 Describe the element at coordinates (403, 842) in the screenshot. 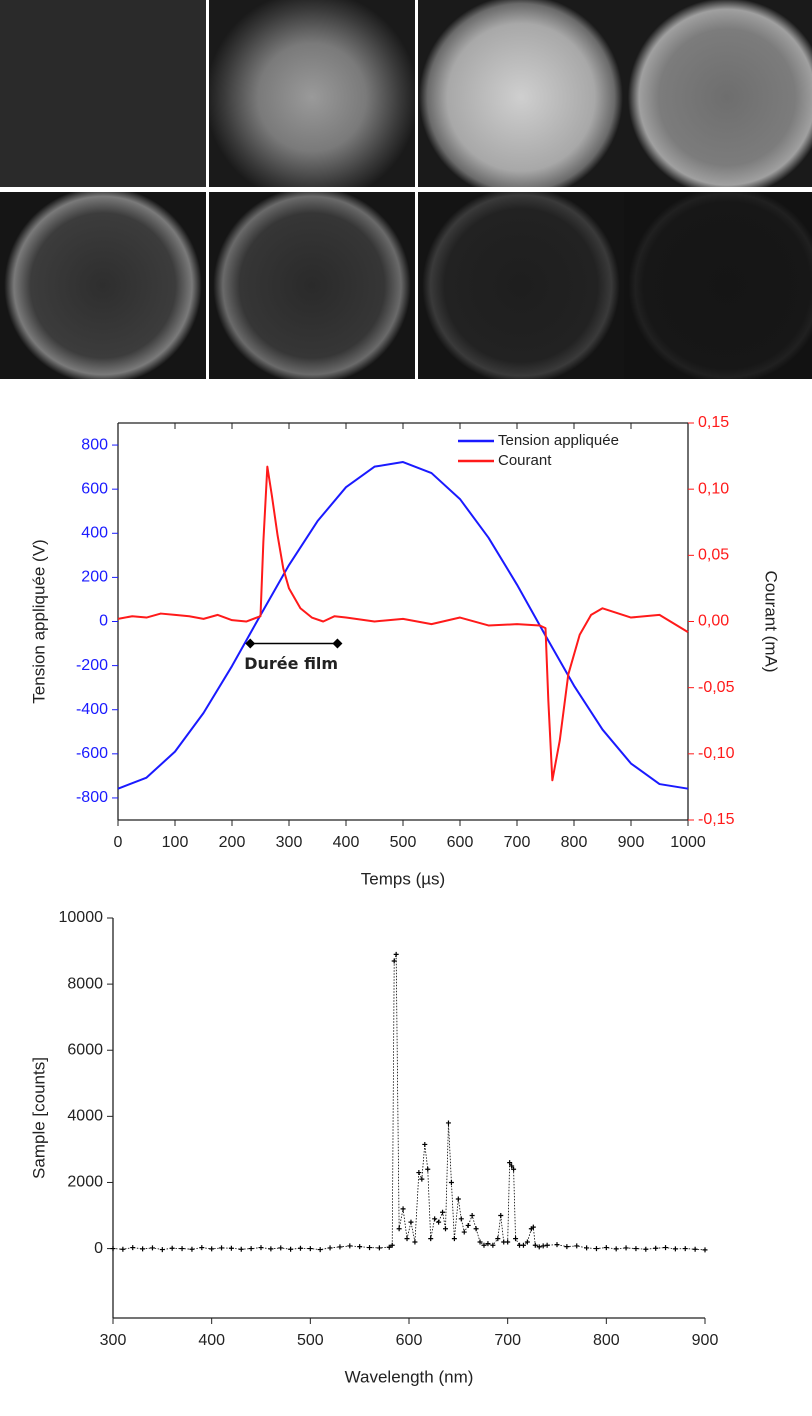

I see `x-tick-label: 500` at that location.